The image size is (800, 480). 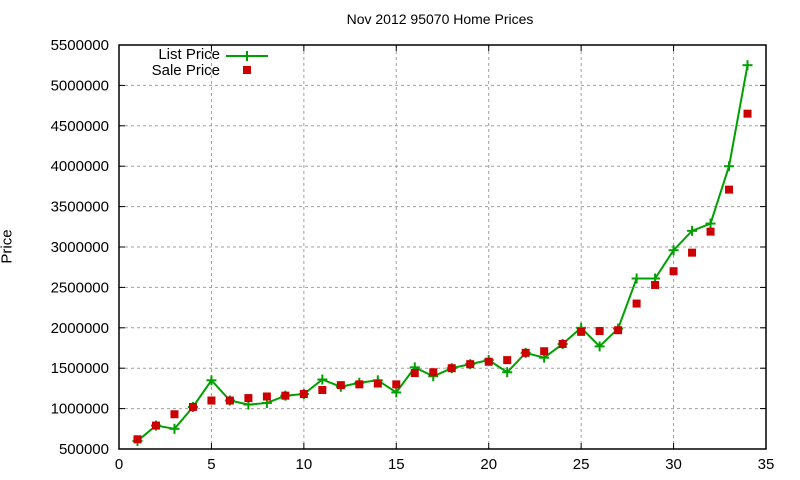 What do you see at coordinates (304, 464) in the screenshot?
I see `x-tick-label: 10` at bounding box center [304, 464].